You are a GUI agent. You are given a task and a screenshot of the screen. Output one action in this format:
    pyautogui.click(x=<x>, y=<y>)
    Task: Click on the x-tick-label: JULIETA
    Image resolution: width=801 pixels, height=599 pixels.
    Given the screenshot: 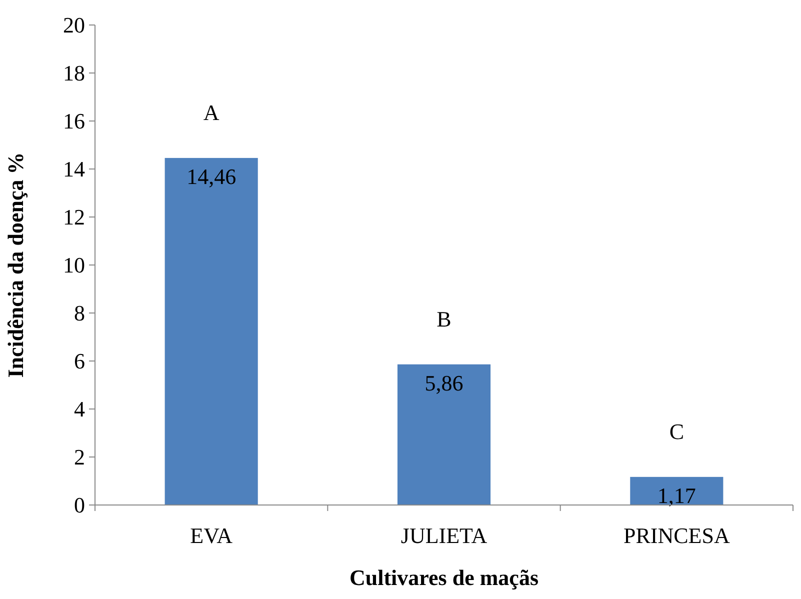 What is the action you would take?
    pyautogui.click(x=444, y=535)
    